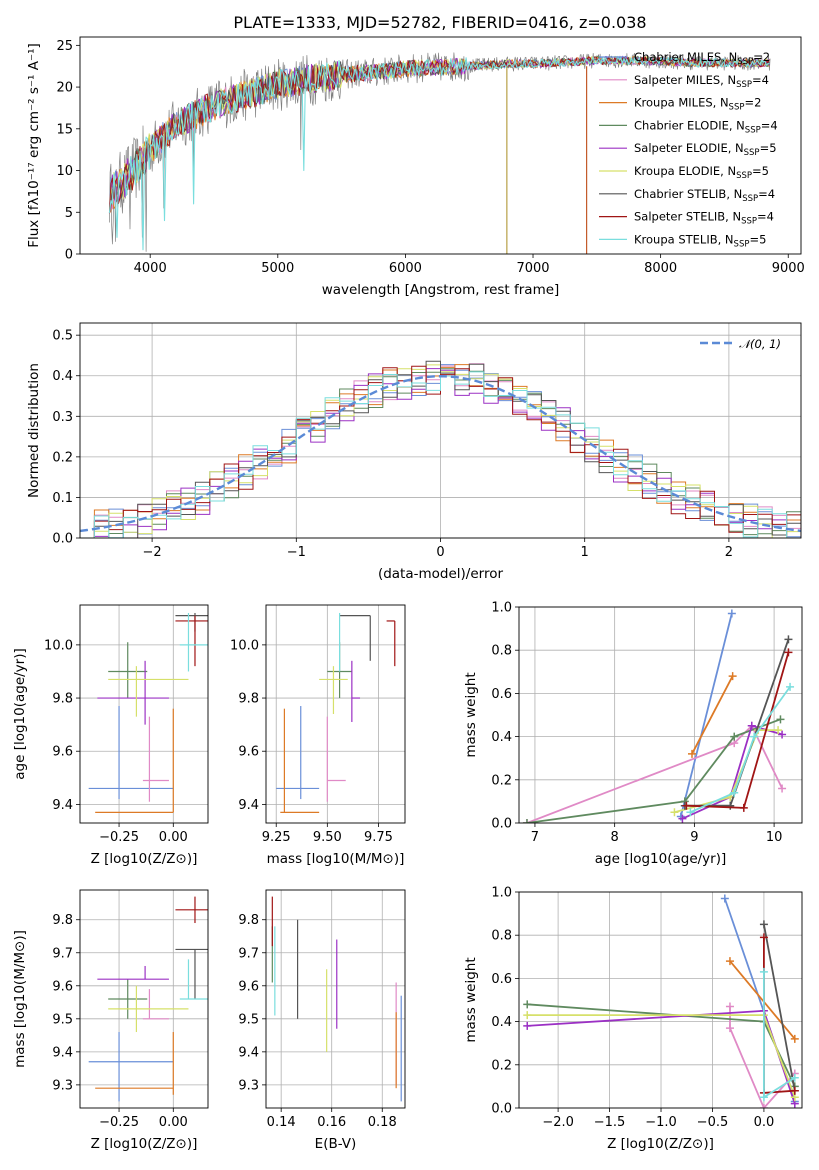 The image size is (819, 1170). I want to click on spectrum-xlabel: wavelength [Angstrom, rest frame], so click(441, 290).